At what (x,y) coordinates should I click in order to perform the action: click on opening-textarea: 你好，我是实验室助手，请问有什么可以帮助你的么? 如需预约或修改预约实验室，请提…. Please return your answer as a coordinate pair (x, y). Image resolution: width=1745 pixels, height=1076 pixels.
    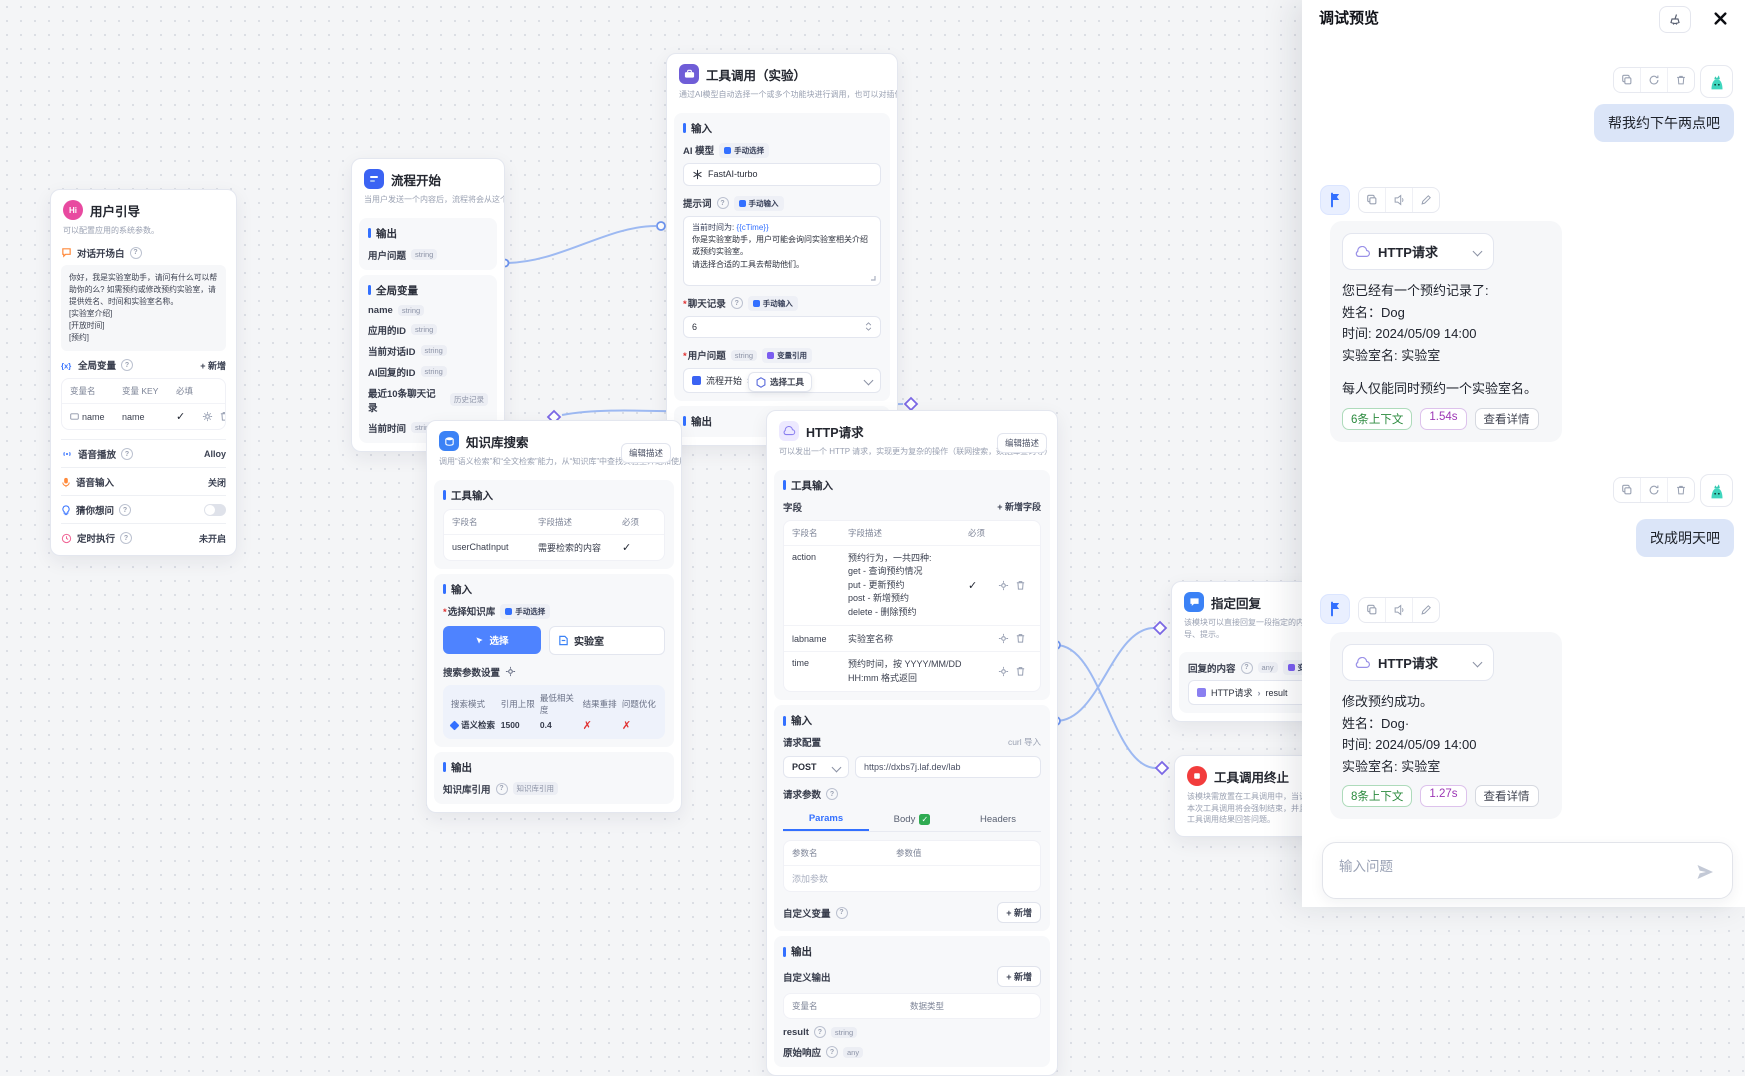
    Looking at the image, I should click on (143, 308).